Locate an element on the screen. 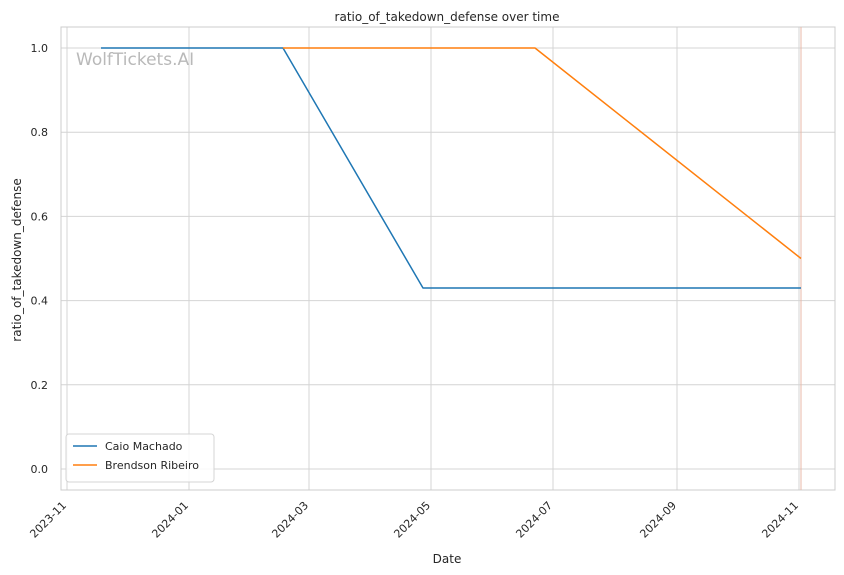 This screenshot has width=844, height=575. y-axis-title: ratio_of_takedown_defense is located at coordinates (17, 259).